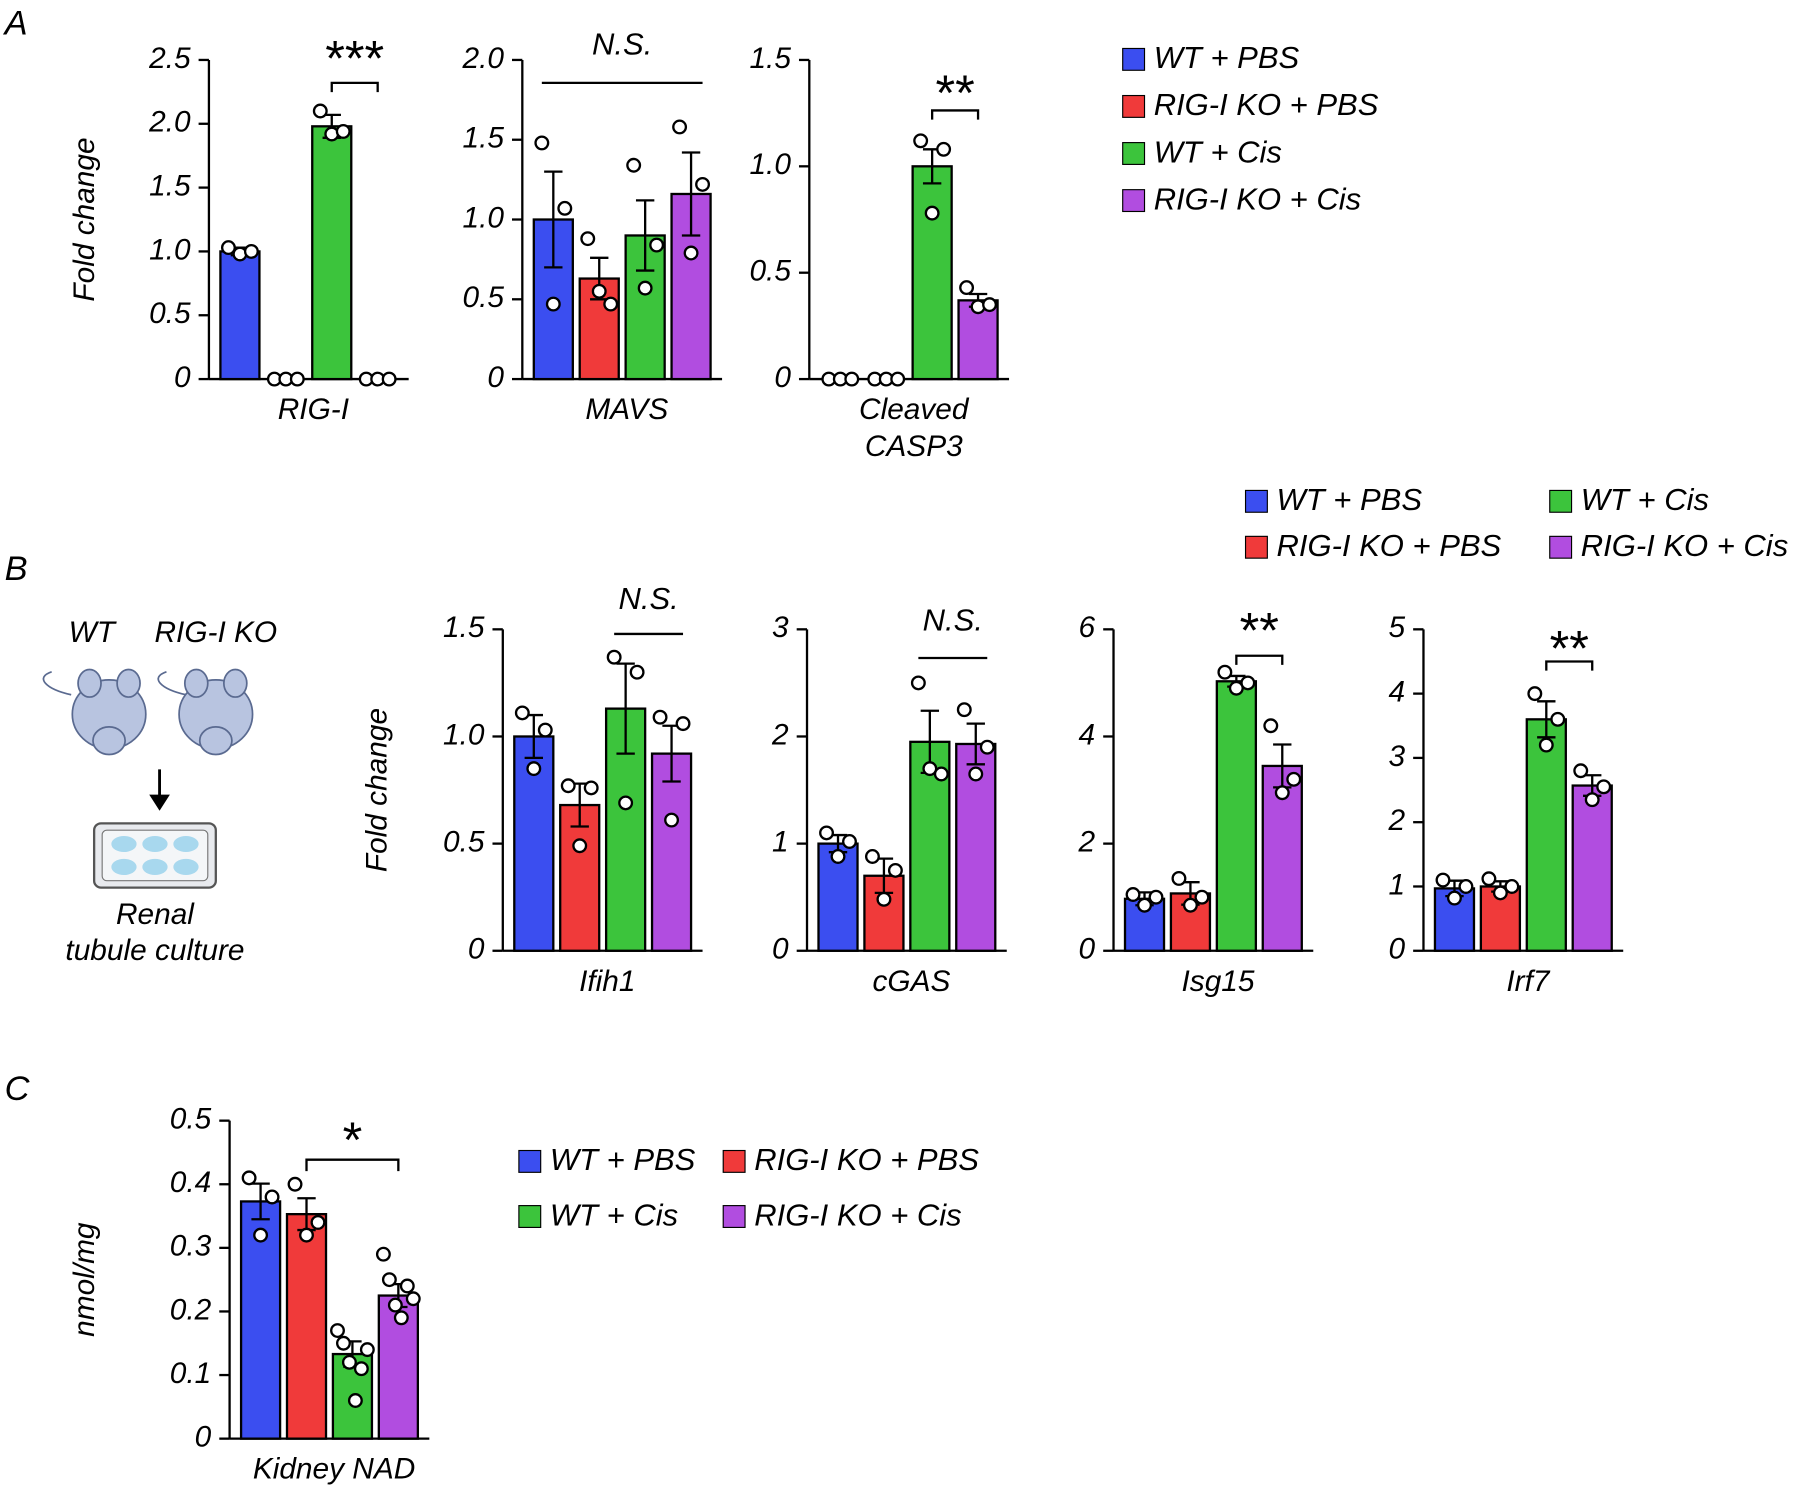 Image resolution: width=1800 pixels, height=1494 pixels. What do you see at coordinates (914, 409) in the screenshot?
I see `x-axis-label: Cleaved` at bounding box center [914, 409].